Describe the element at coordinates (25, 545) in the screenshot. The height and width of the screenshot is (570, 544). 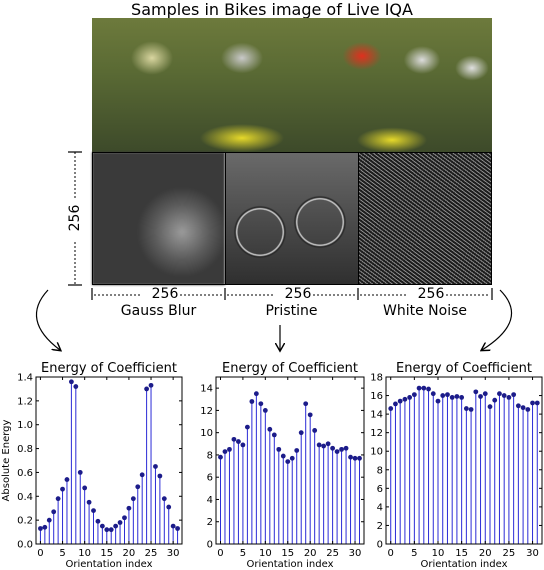
I see `y-tick-label: 0.0` at that location.